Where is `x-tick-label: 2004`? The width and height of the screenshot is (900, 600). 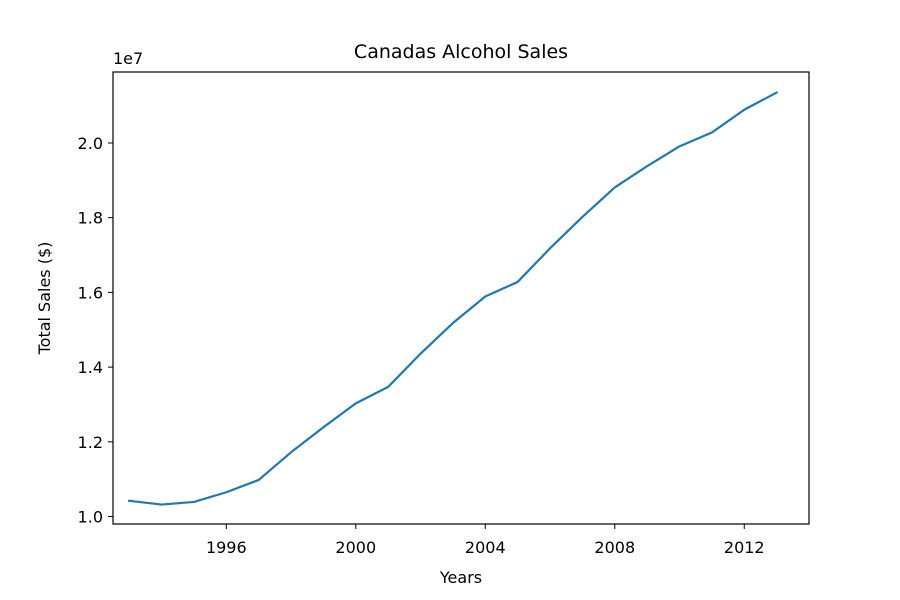 x-tick-label: 2004 is located at coordinates (485, 547).